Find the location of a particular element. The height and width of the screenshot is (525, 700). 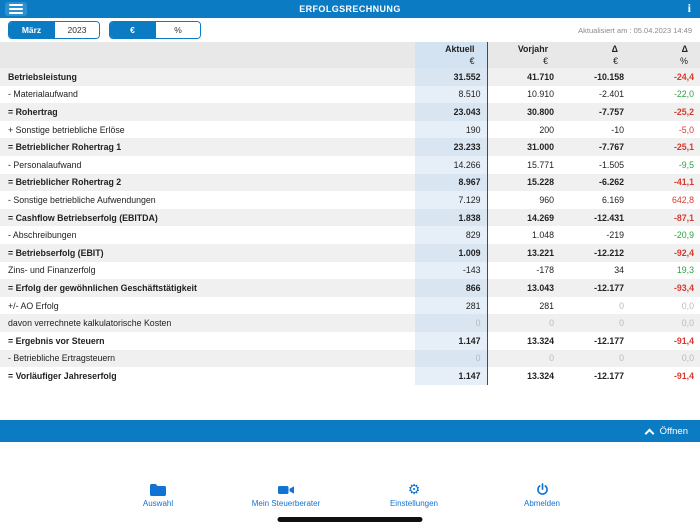

row-delta-pct: -9,5 is located at coordinates (686, 164).